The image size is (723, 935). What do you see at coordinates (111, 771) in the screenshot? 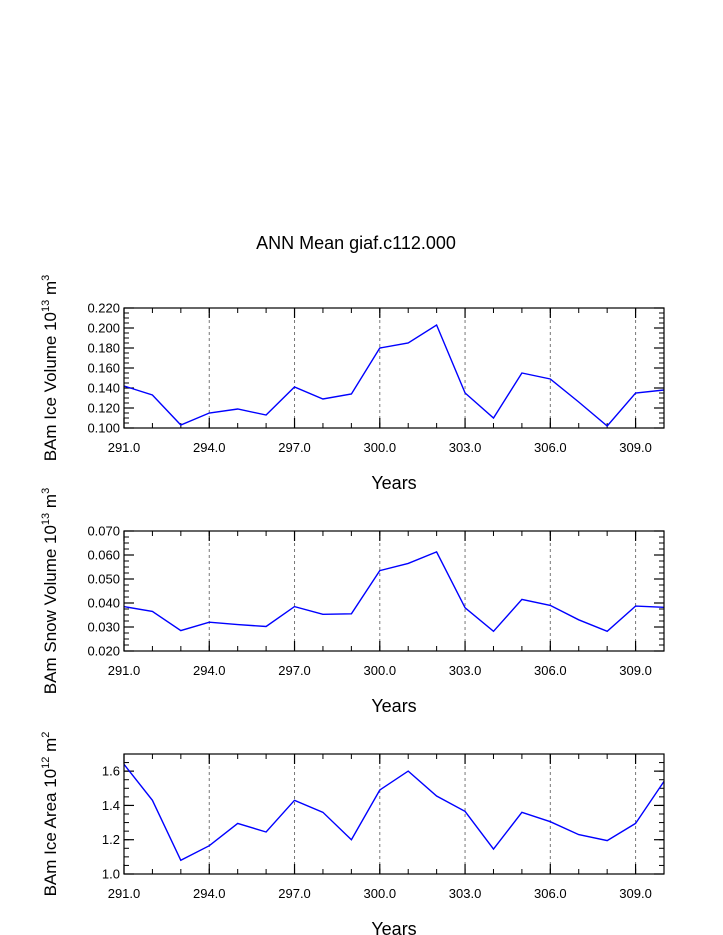
I see `y-tick-label: 1.6` at bounding box center [111, 771].